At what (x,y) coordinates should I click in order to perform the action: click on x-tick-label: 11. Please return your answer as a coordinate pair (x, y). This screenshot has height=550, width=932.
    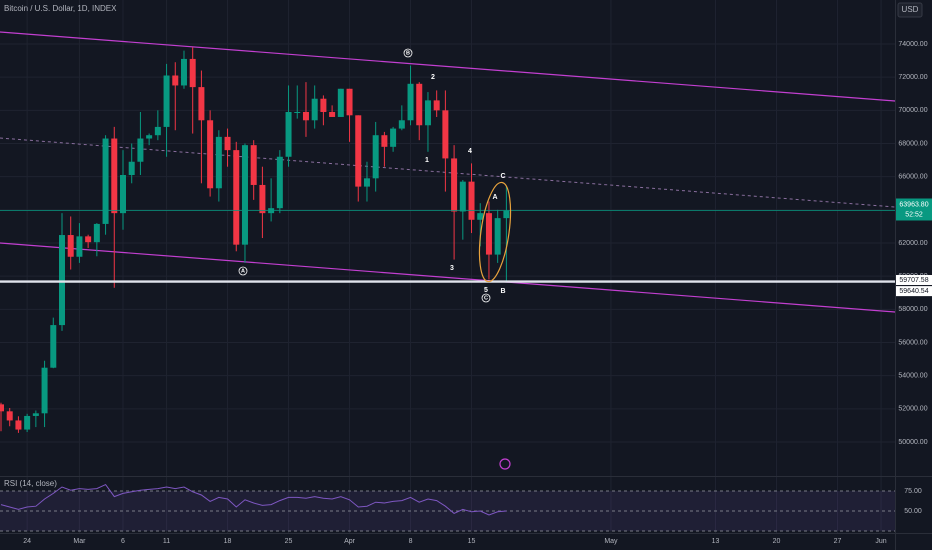
    Looking at the image, I should click on (166, 541).